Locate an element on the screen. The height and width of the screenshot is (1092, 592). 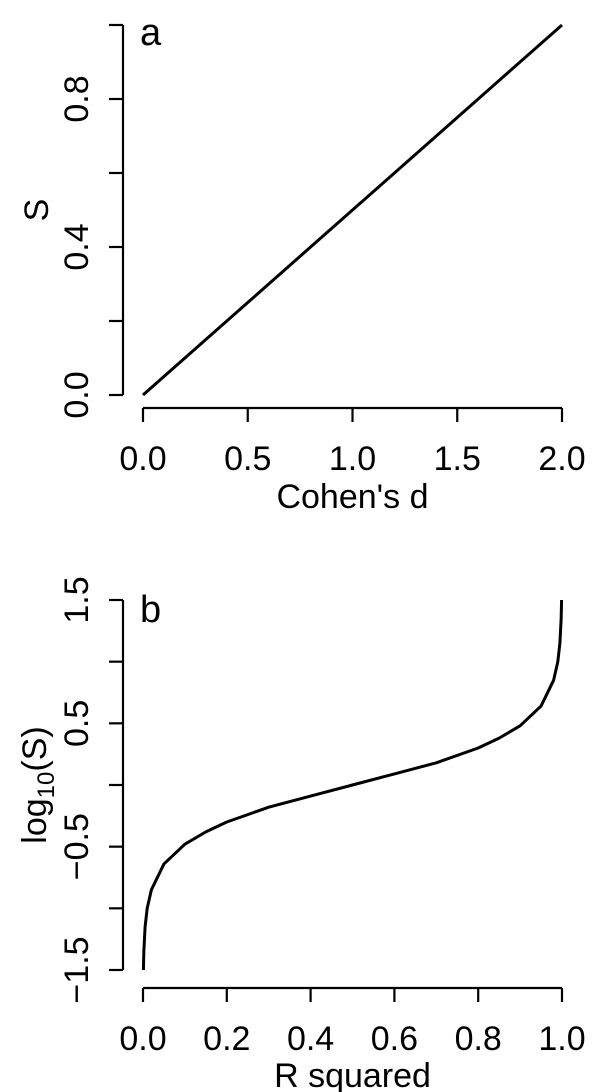
panel-a-y-tick-label: 0.4 is located at coordinates (77, 246).